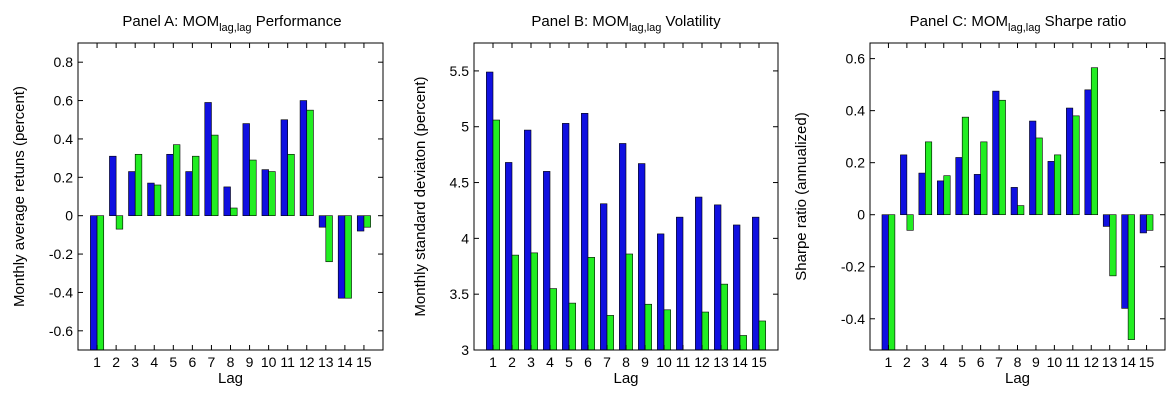  Describe the element at coordinates (64, 177) in the screenshot. I see `y-tick-label: 0.2` at that location.